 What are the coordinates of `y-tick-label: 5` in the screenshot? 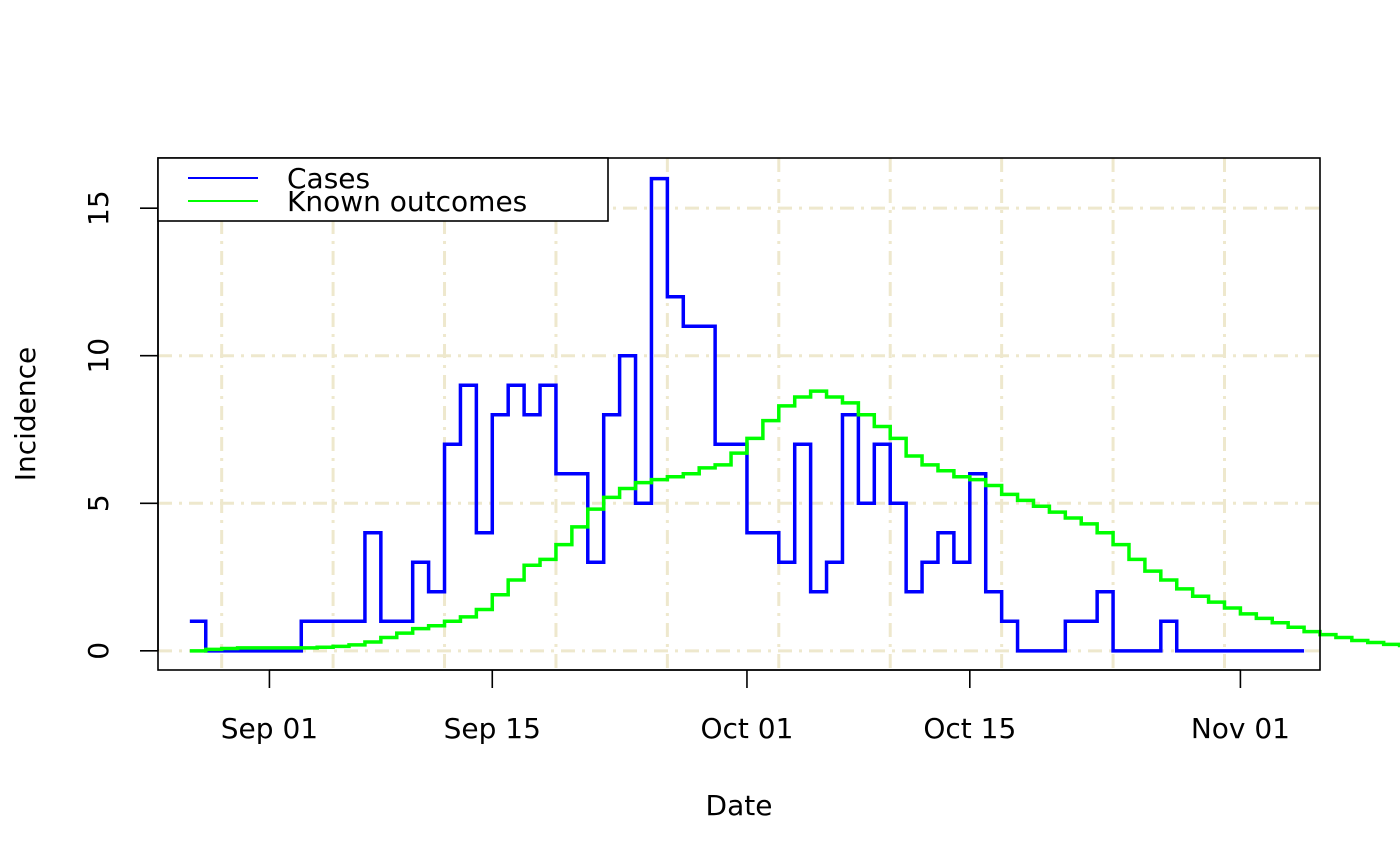 It's located at (98, 503).